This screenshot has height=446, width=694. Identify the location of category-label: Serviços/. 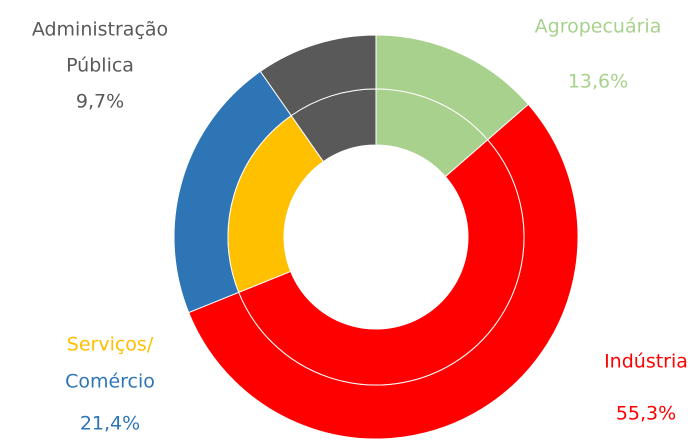
(110, 345).